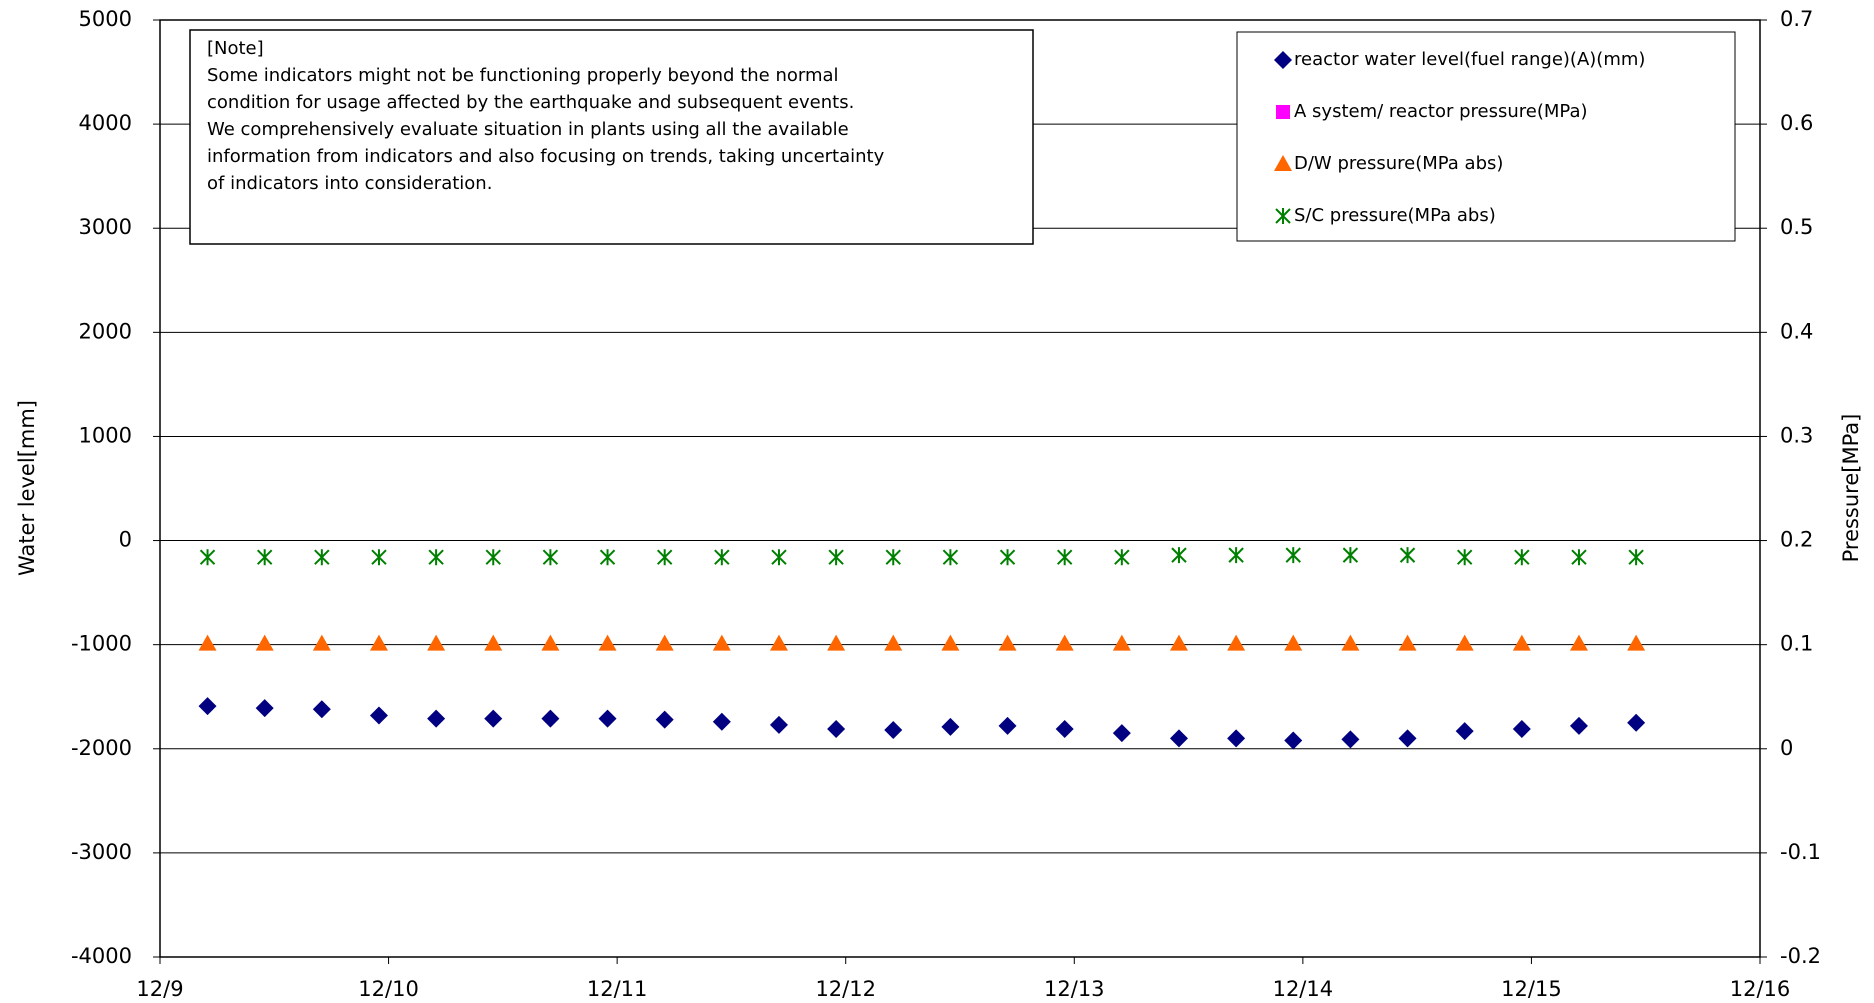 The width and height of the screenshot is (1874, 1003). Describe the element at coordinates (1800, 956) in the screenshot. I see `y2-tick-label: -0.2` at that location.